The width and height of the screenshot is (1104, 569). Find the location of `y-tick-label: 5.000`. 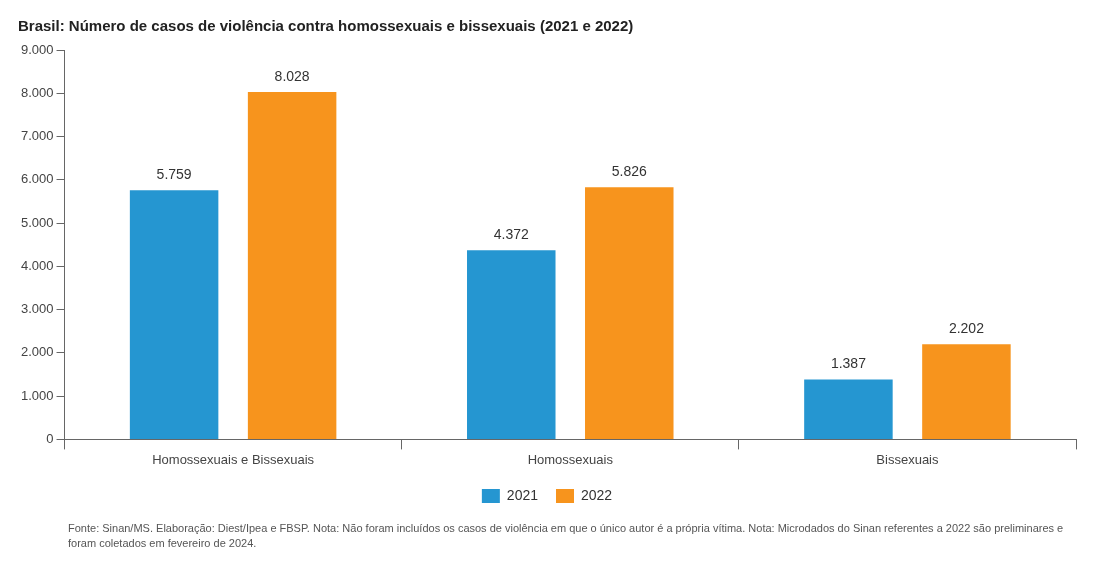

y-tick-label: 5.000 is located at coordinates (37, 222).